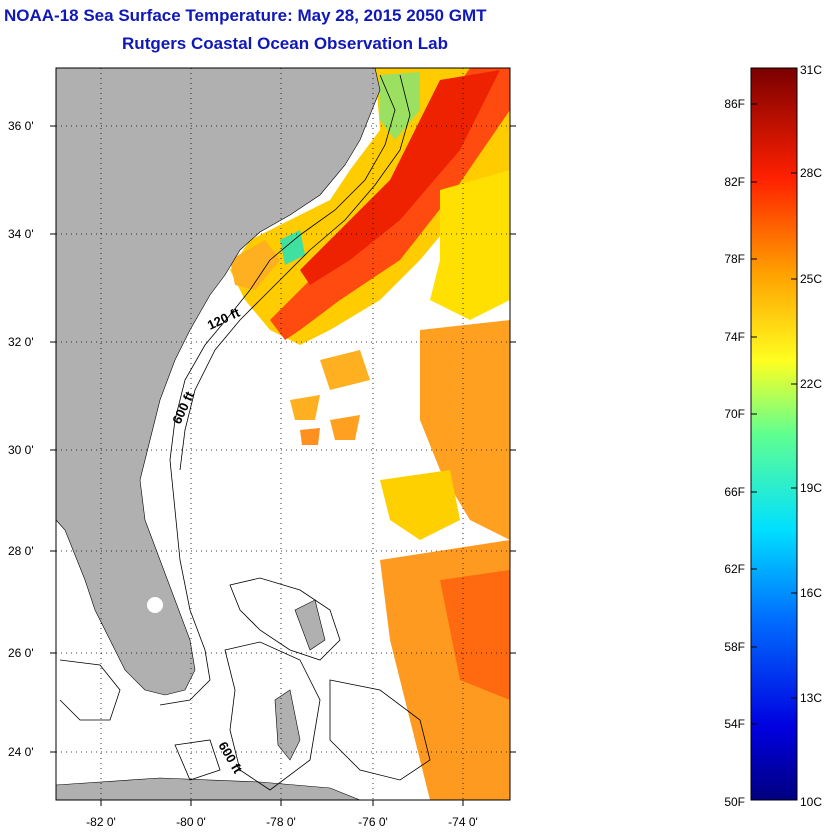 Image resolution: width=833 pixels, height=832 pixels. What do you see at coordinates (811, 698) in the screenshot?
I see `colorbar-c-13: 13C` at bounding box center [811, 698].